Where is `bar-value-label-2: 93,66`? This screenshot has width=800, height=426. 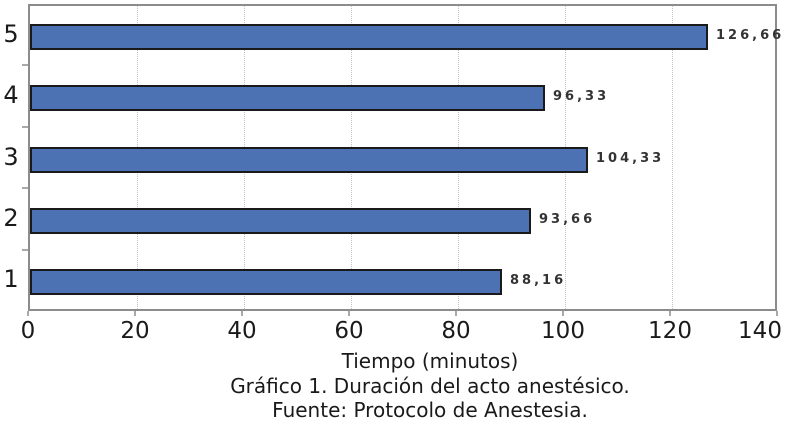 bar-value-label-2: 93,66 is located at coordinates (567, 219).